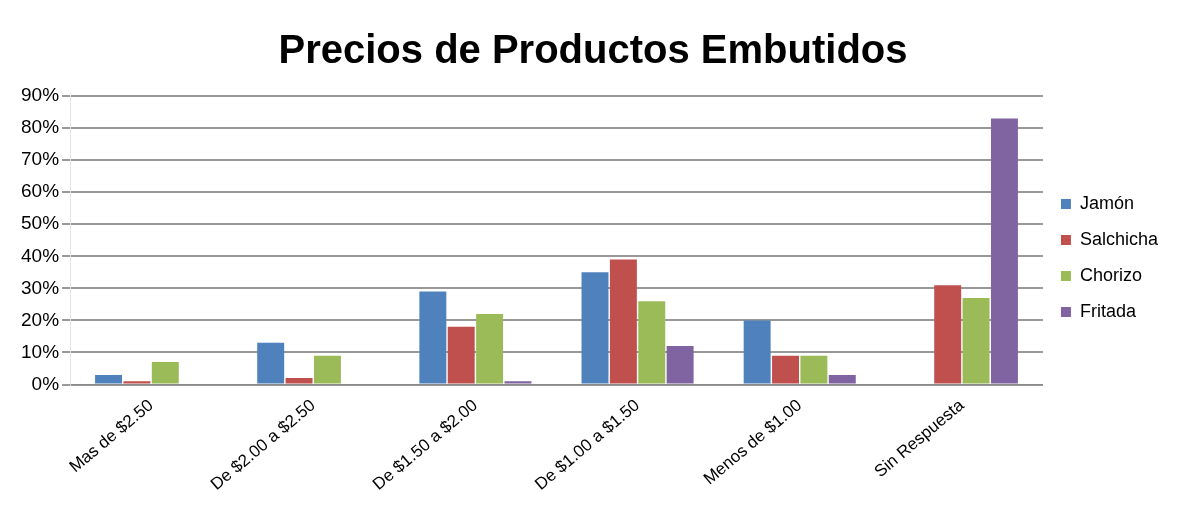  What do you see at coordinates (40, 319) in the screenshot?
I see `y-tick-label: 20%` at bounding box center [40, 319].